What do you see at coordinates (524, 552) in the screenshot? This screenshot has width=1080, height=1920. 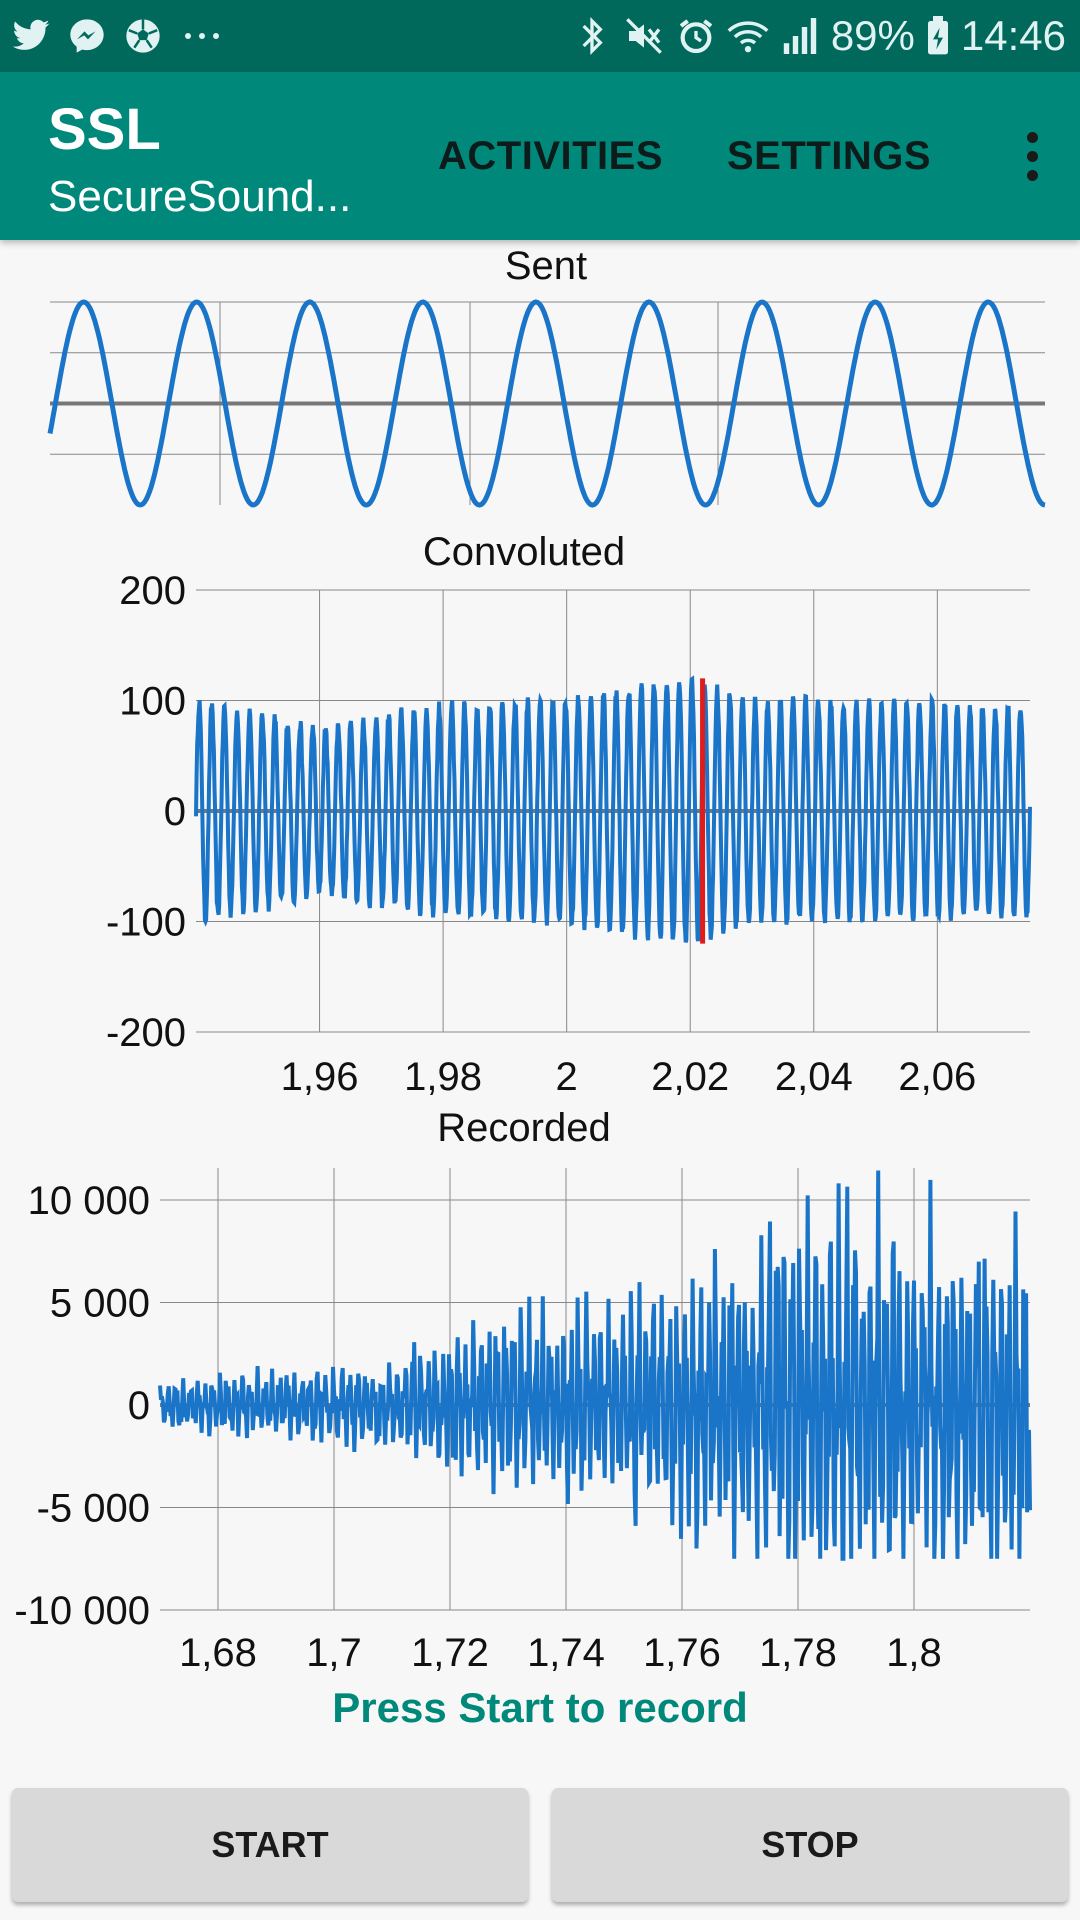 I see `convoluted-chart-title: Convoluted` at bounding box center [524, 552].